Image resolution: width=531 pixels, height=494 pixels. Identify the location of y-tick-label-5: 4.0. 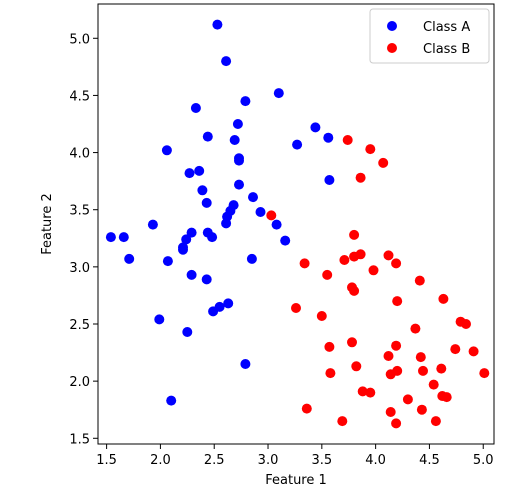
(79, 154).